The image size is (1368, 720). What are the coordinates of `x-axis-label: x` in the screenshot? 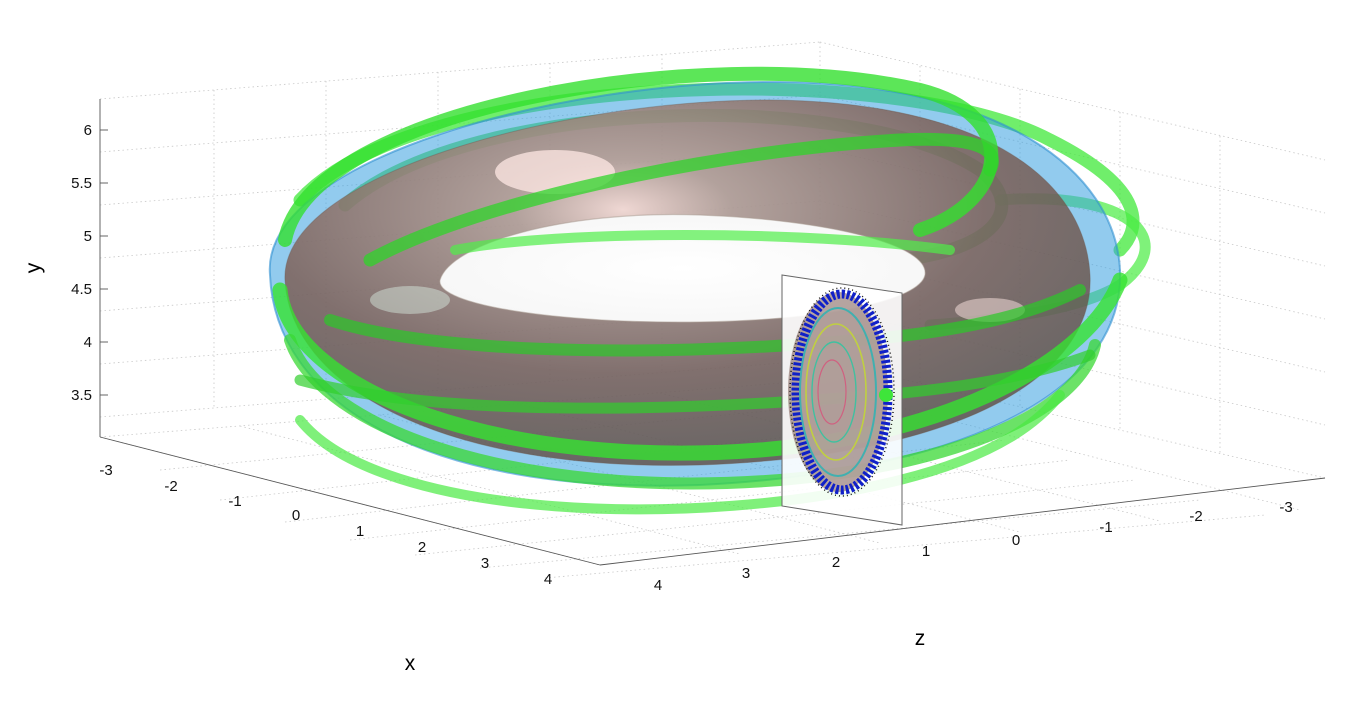 It's located at (410, 663).